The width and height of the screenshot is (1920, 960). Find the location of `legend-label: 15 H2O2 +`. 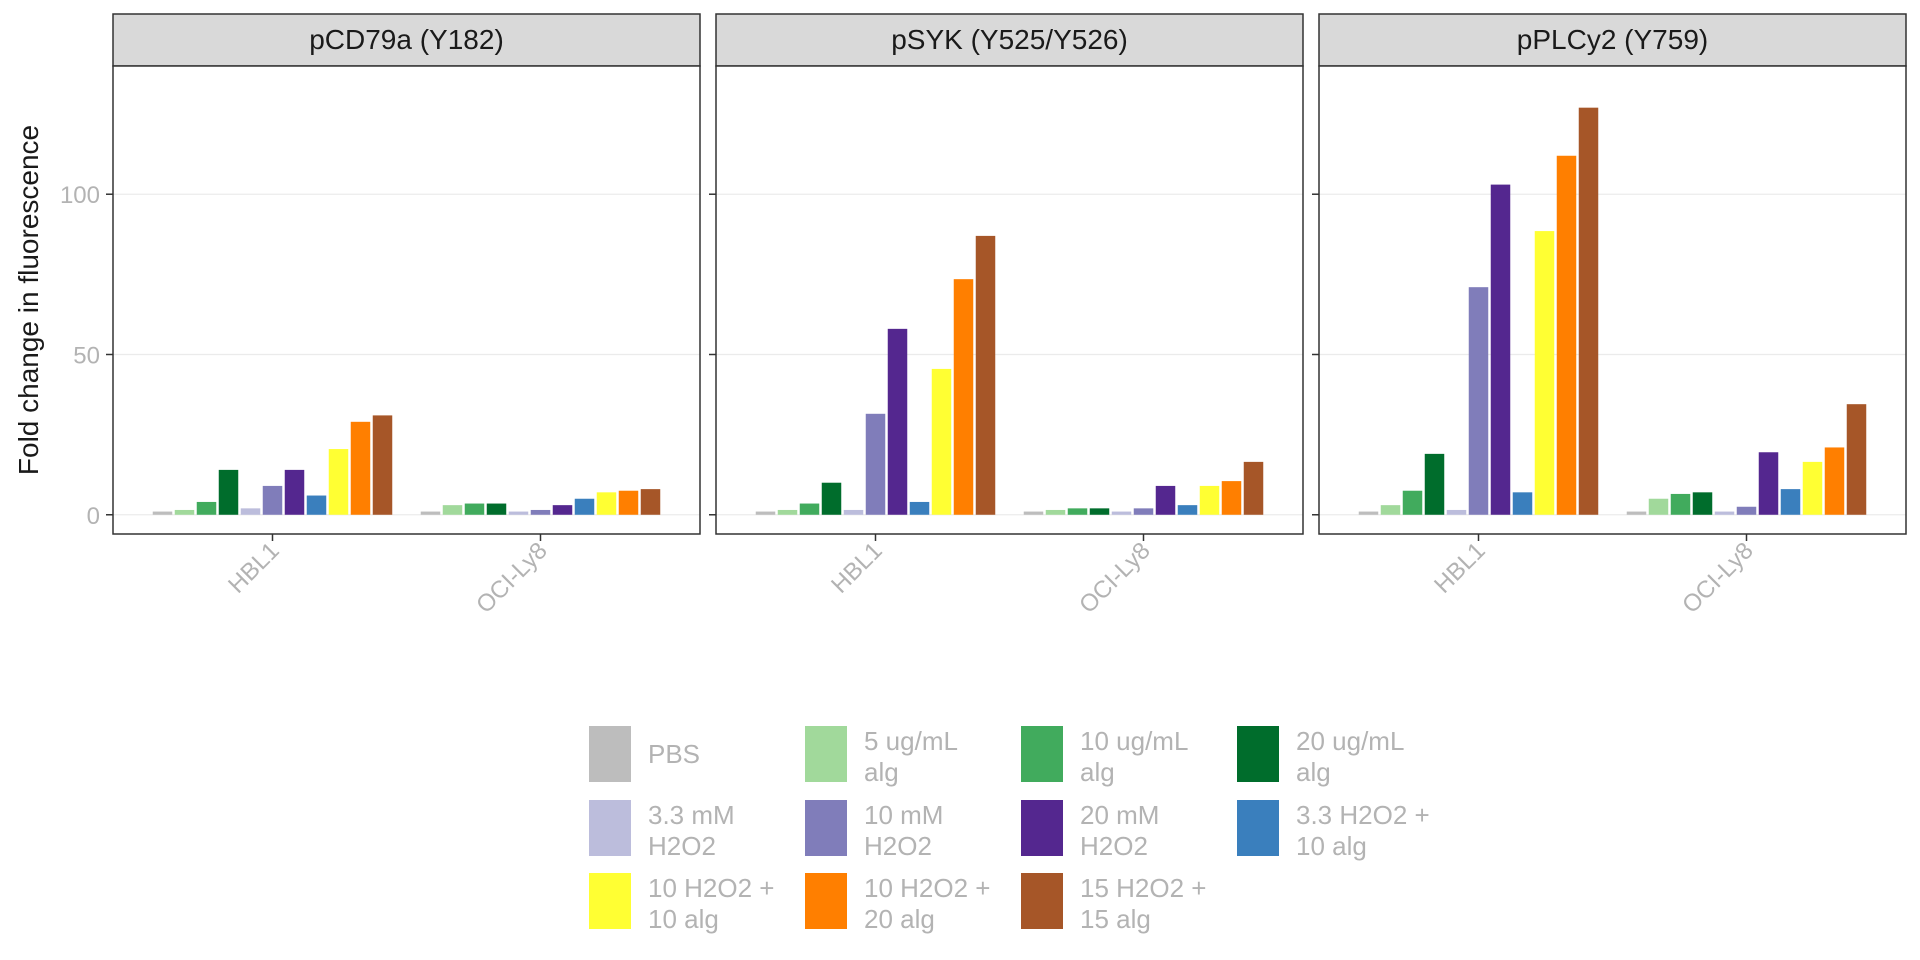

legend-label: 15 H2O2 + is located at coordinates (1143, 888).